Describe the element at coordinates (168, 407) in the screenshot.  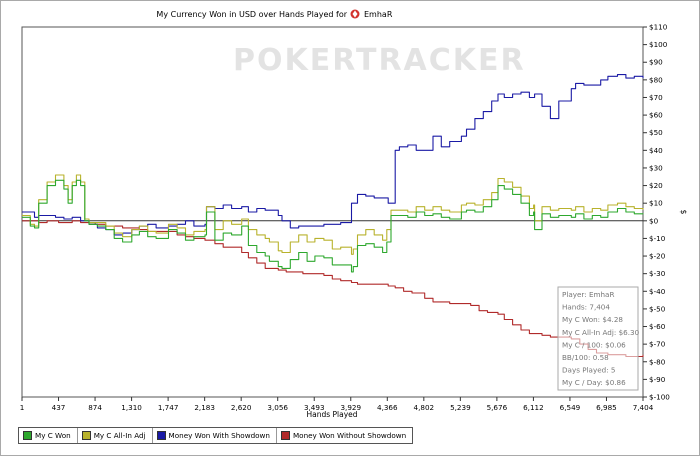
I see `x-tick-label: 1,747` at that location.